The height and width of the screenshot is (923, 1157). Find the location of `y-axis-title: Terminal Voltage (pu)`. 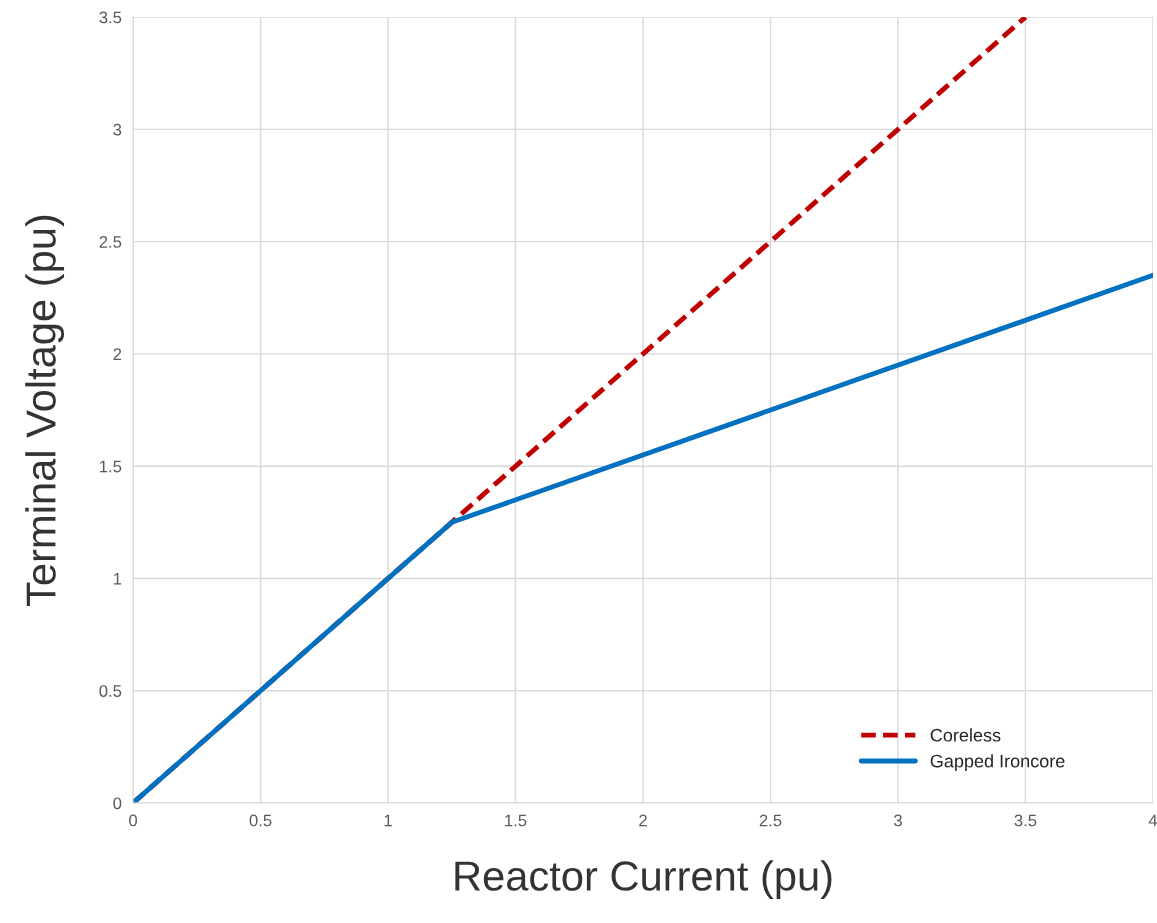

y-axis-title: Terminal Voltage (pu) is located at coordinates (45, 410).